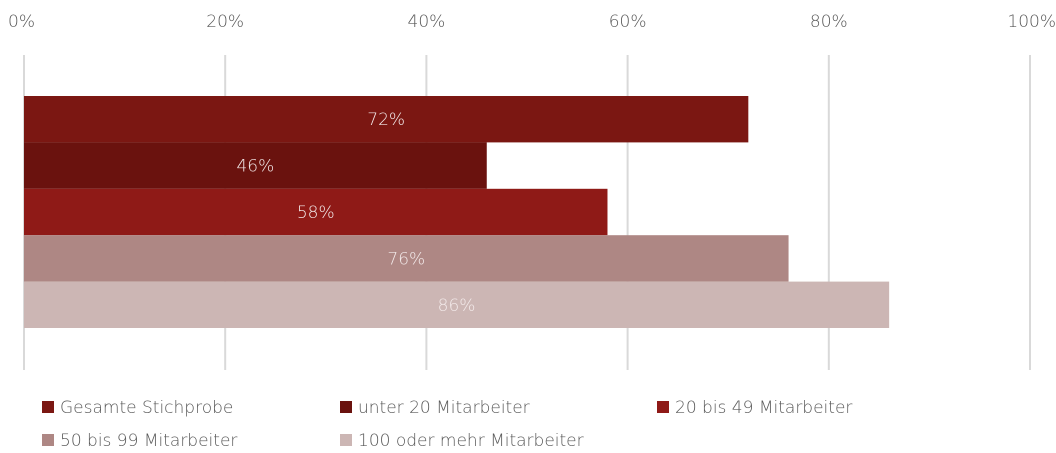 This screenshot has width=1056, height=453. I want to click on value-label: 76%, so click(406, 259).